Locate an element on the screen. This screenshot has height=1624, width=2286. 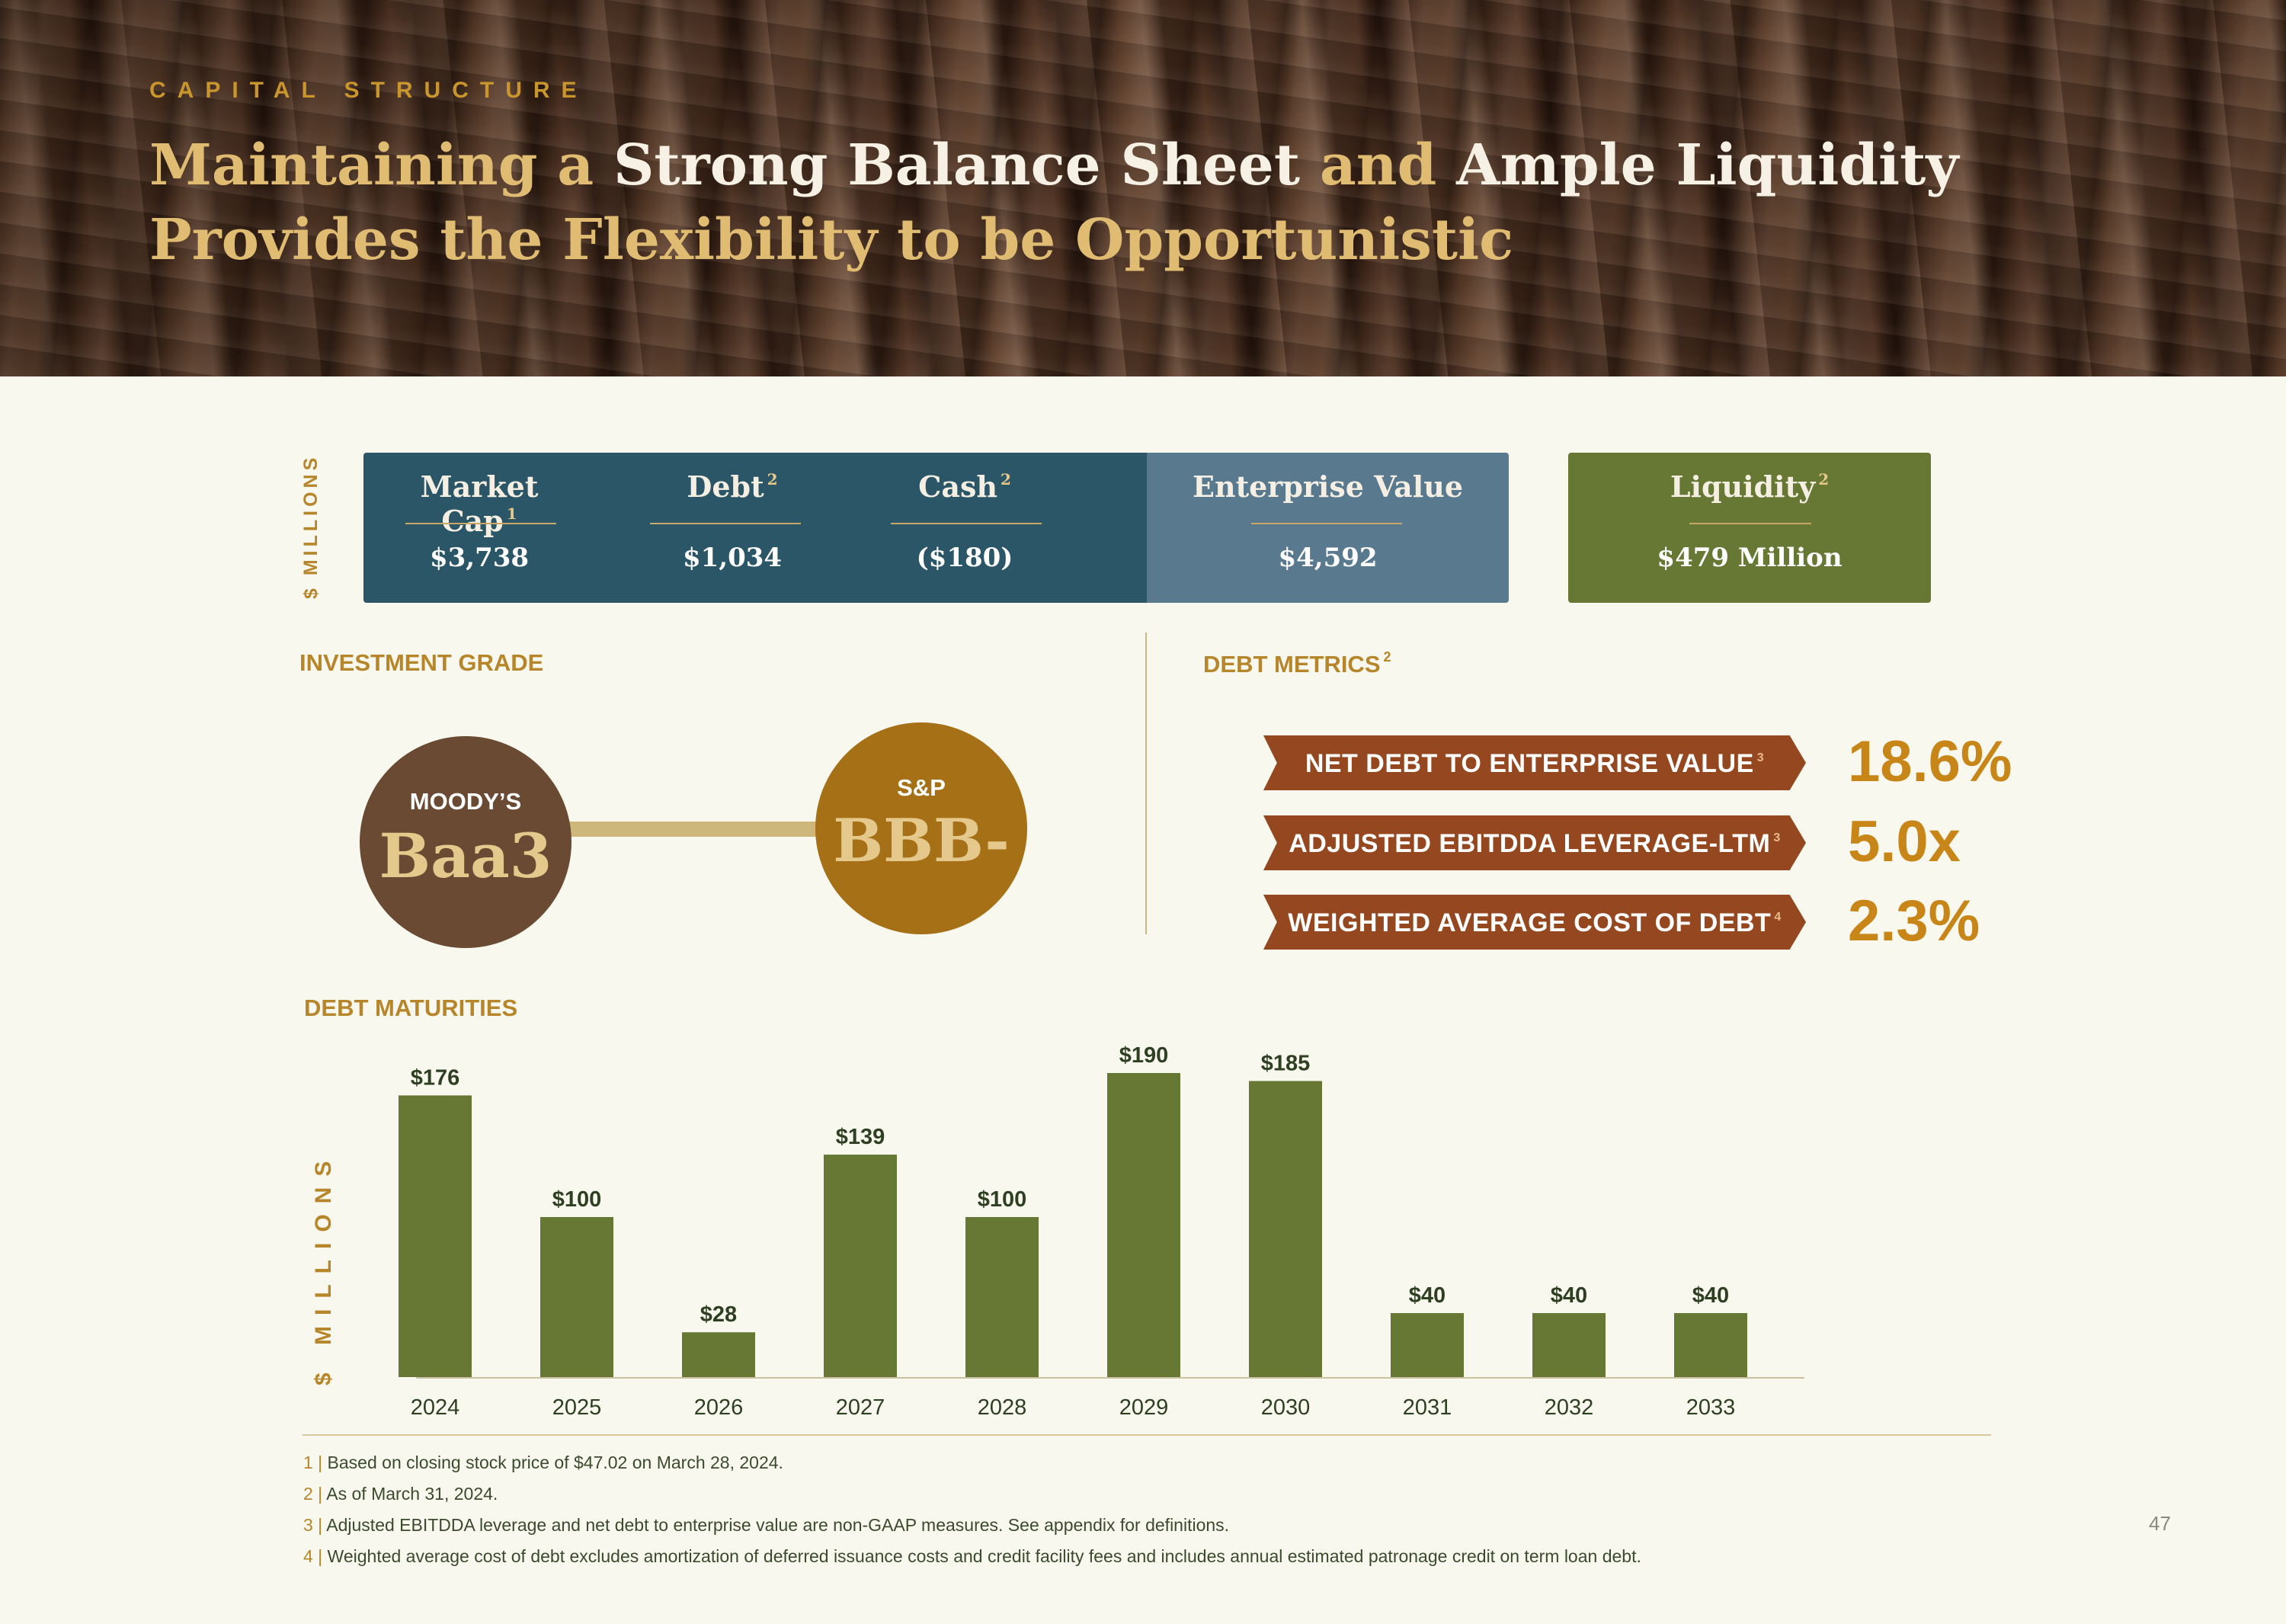
x-tick-label: 2031 is located at coordinates (1428, 1407).